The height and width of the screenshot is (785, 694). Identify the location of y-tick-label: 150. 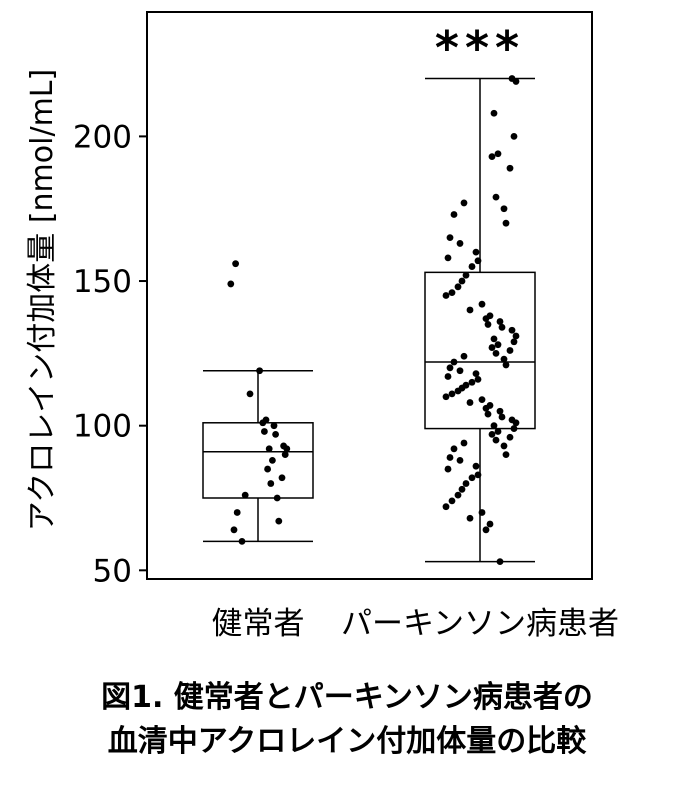
(102, 282).